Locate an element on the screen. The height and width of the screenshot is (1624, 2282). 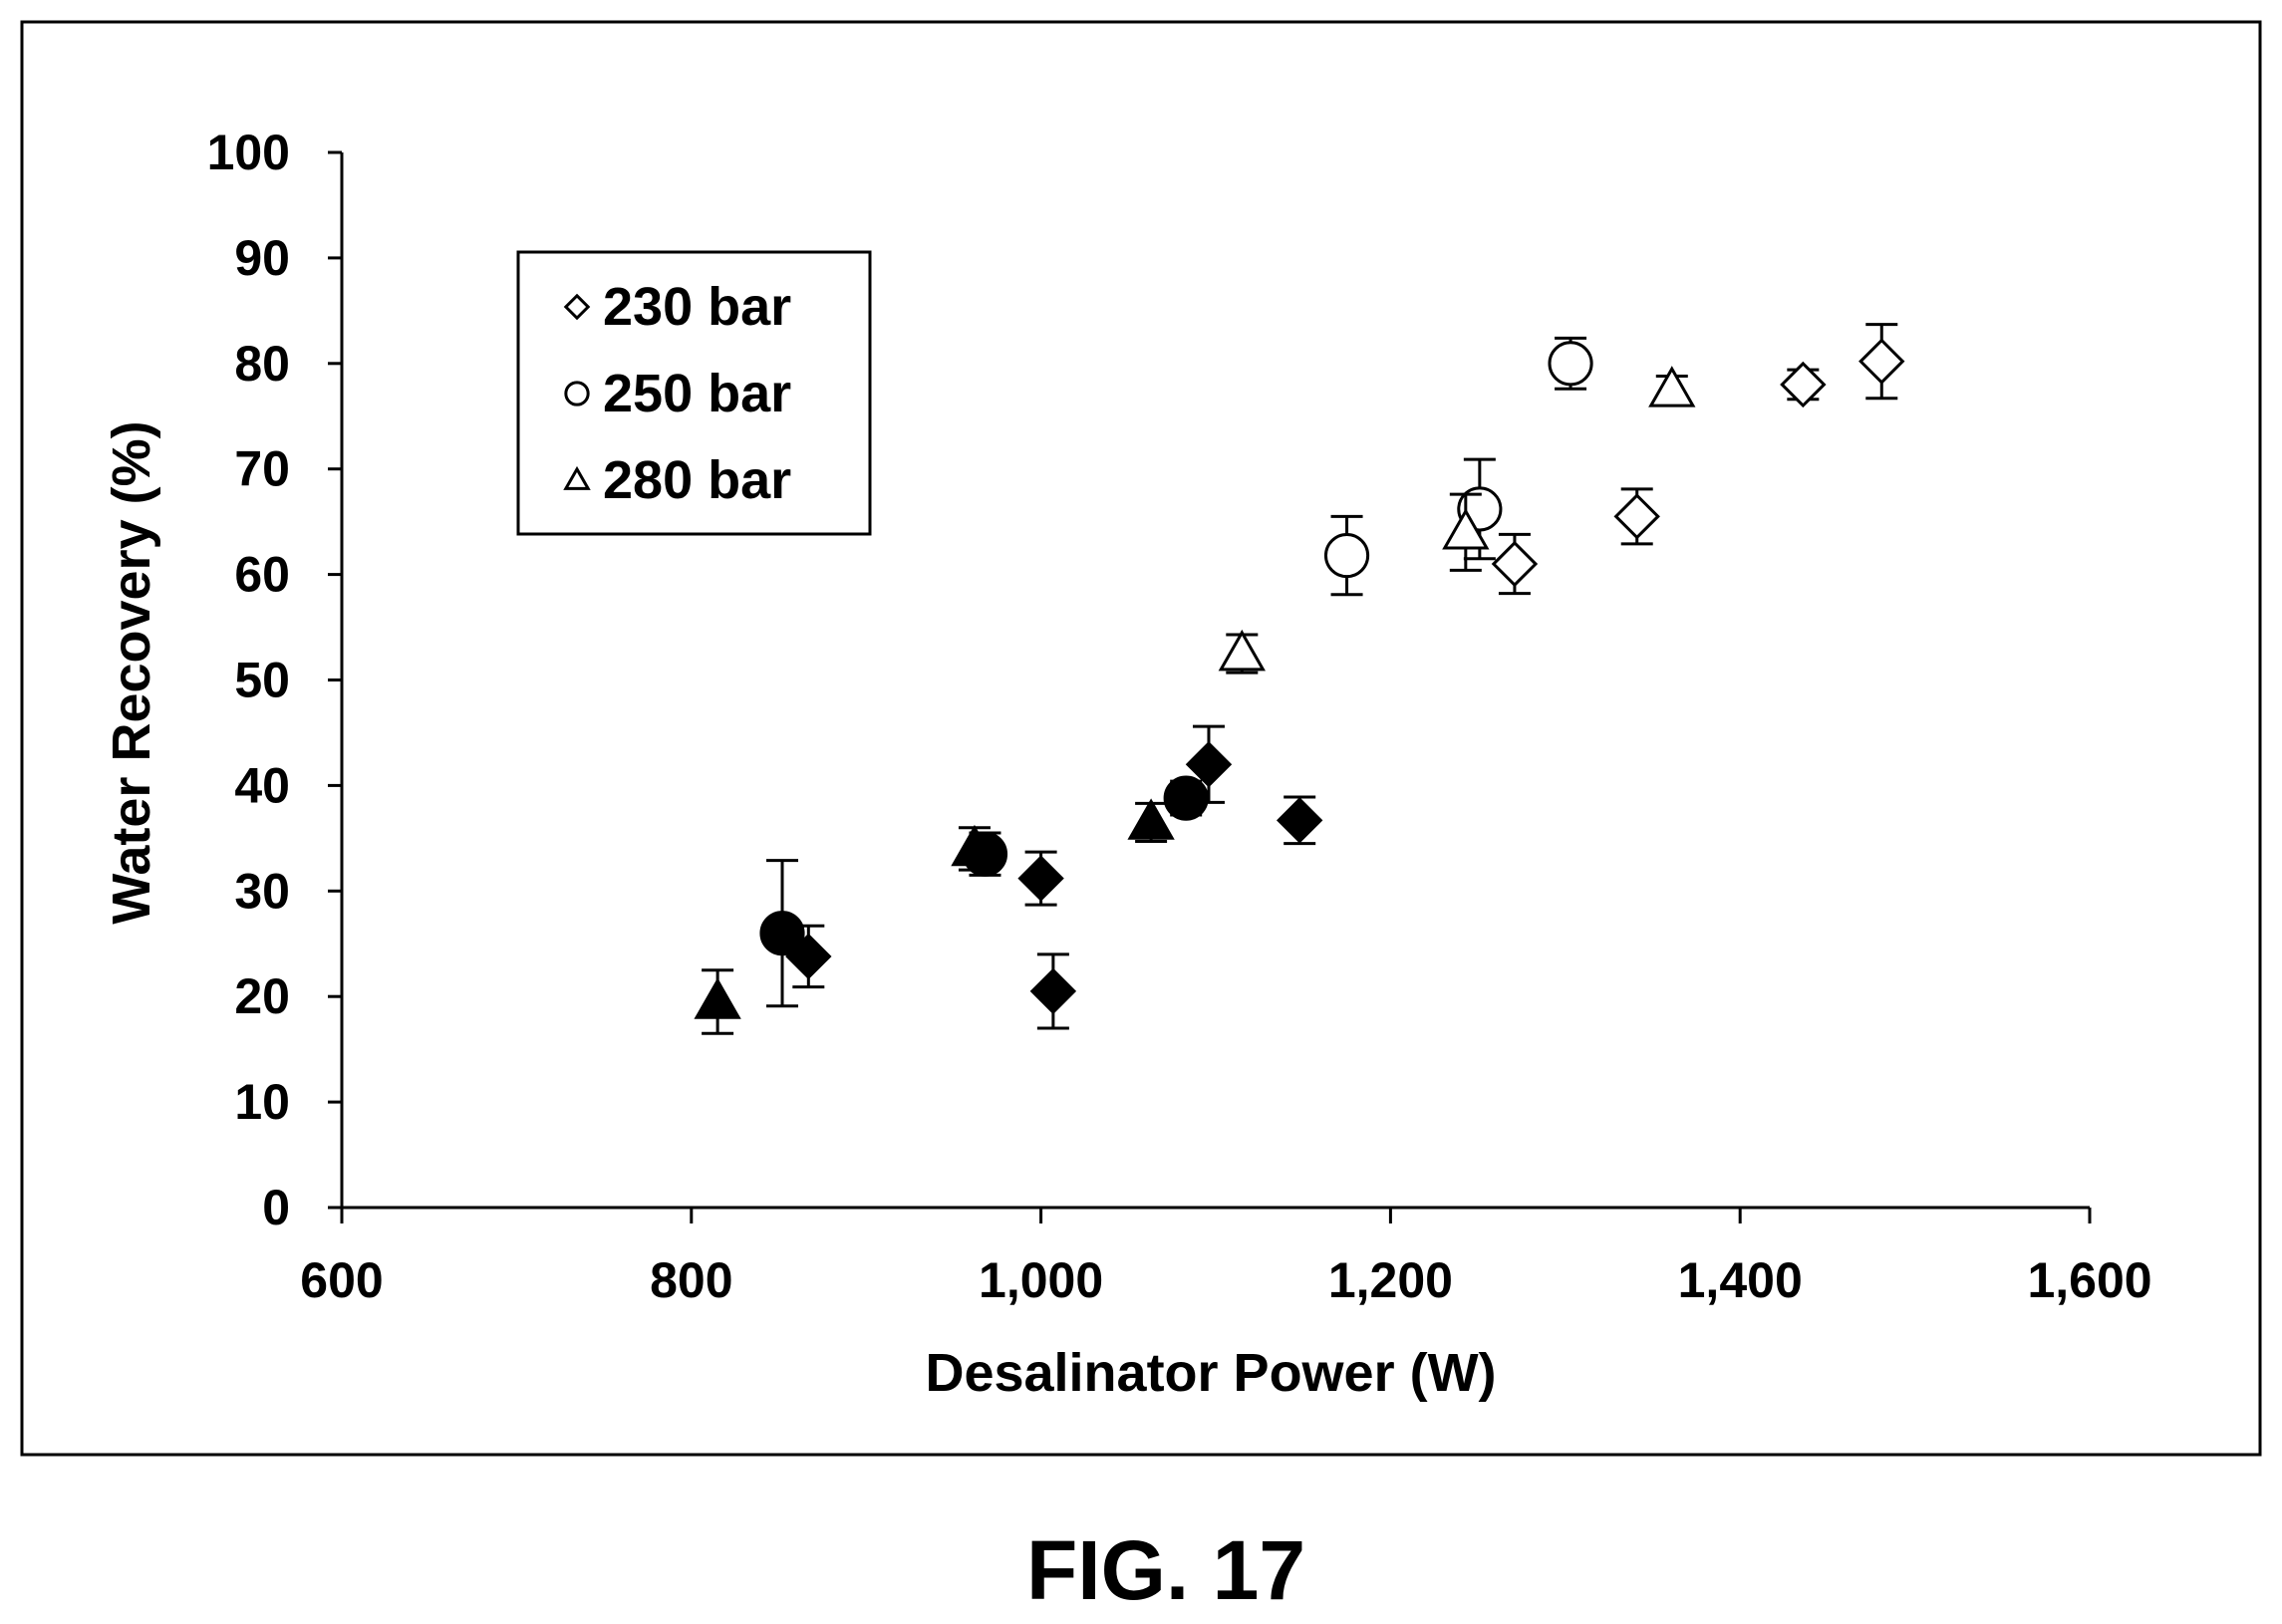
y-tick-label: 70 is located at coordinates (262, 469).